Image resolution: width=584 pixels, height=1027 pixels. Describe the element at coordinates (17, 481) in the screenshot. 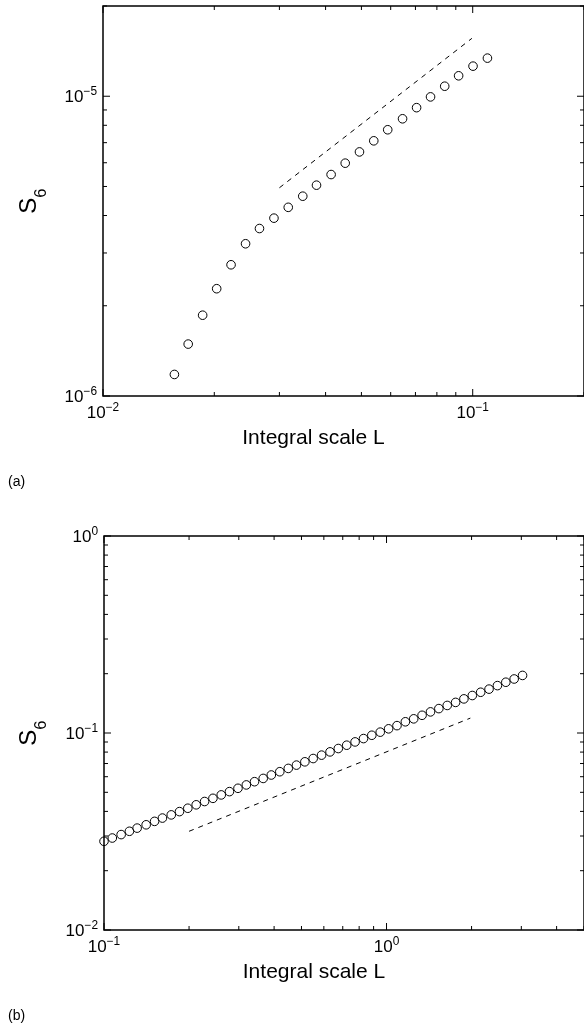

I see `text: (a)` at that location.